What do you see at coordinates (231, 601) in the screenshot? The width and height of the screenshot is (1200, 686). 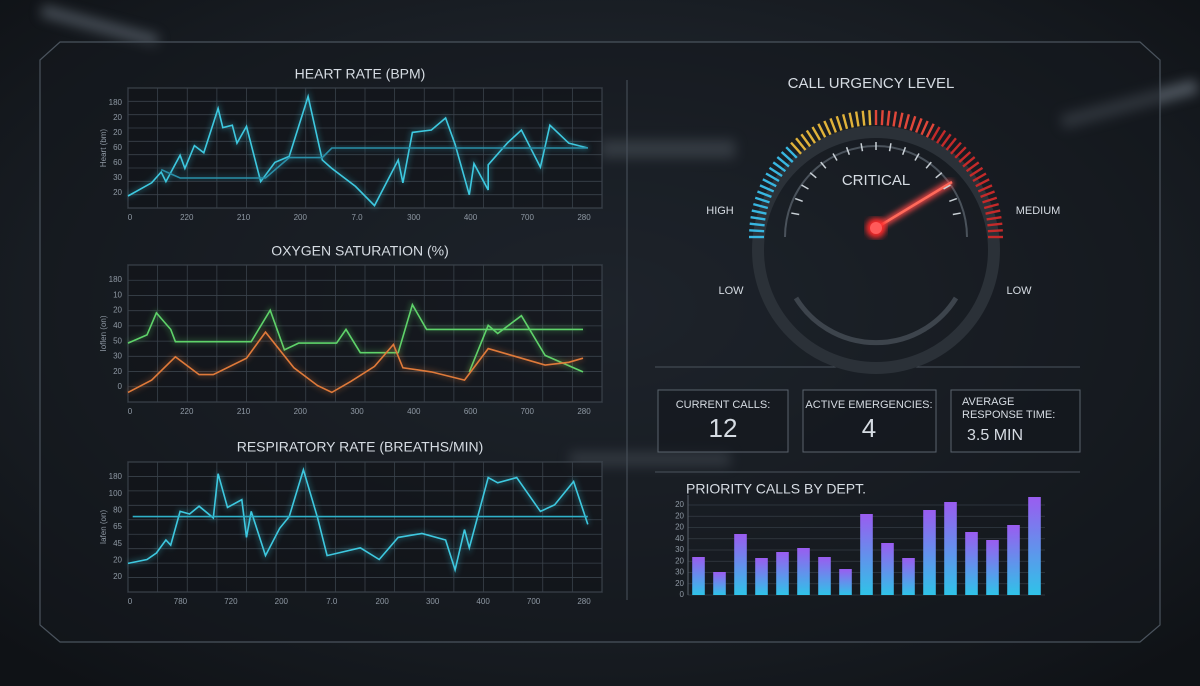 I see `x-tick-label: 720` at bounding box center [231, 601].